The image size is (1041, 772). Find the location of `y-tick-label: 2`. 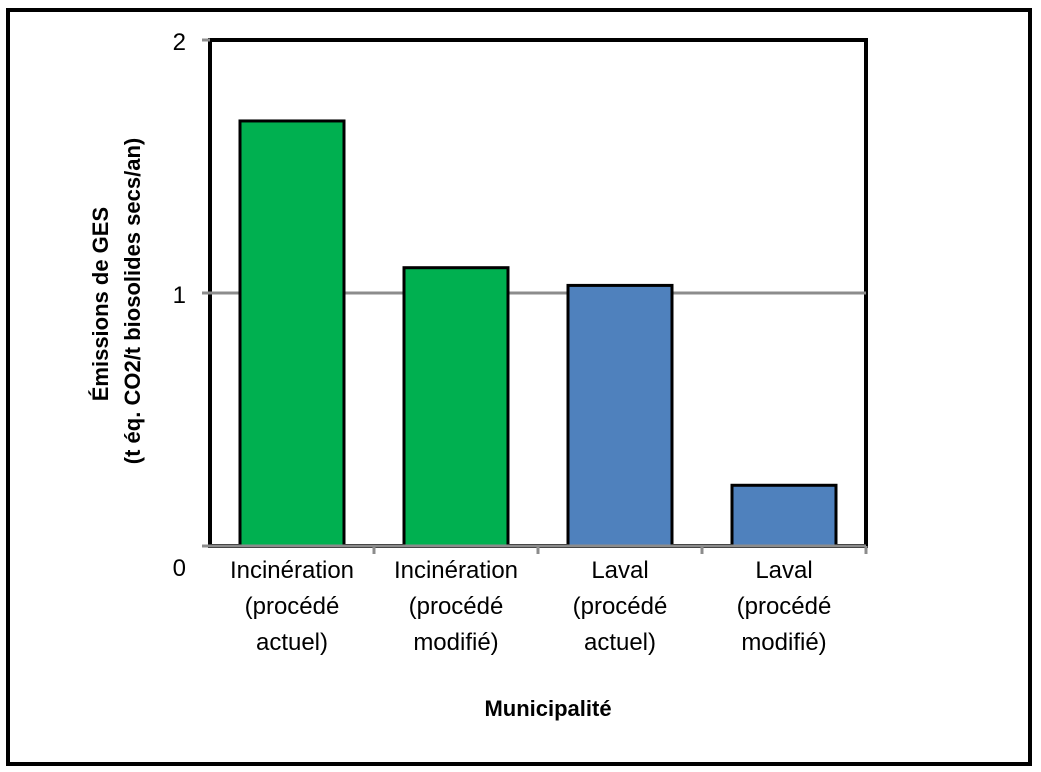

y-tick-label: 2 is located at coordinates (179, 42).